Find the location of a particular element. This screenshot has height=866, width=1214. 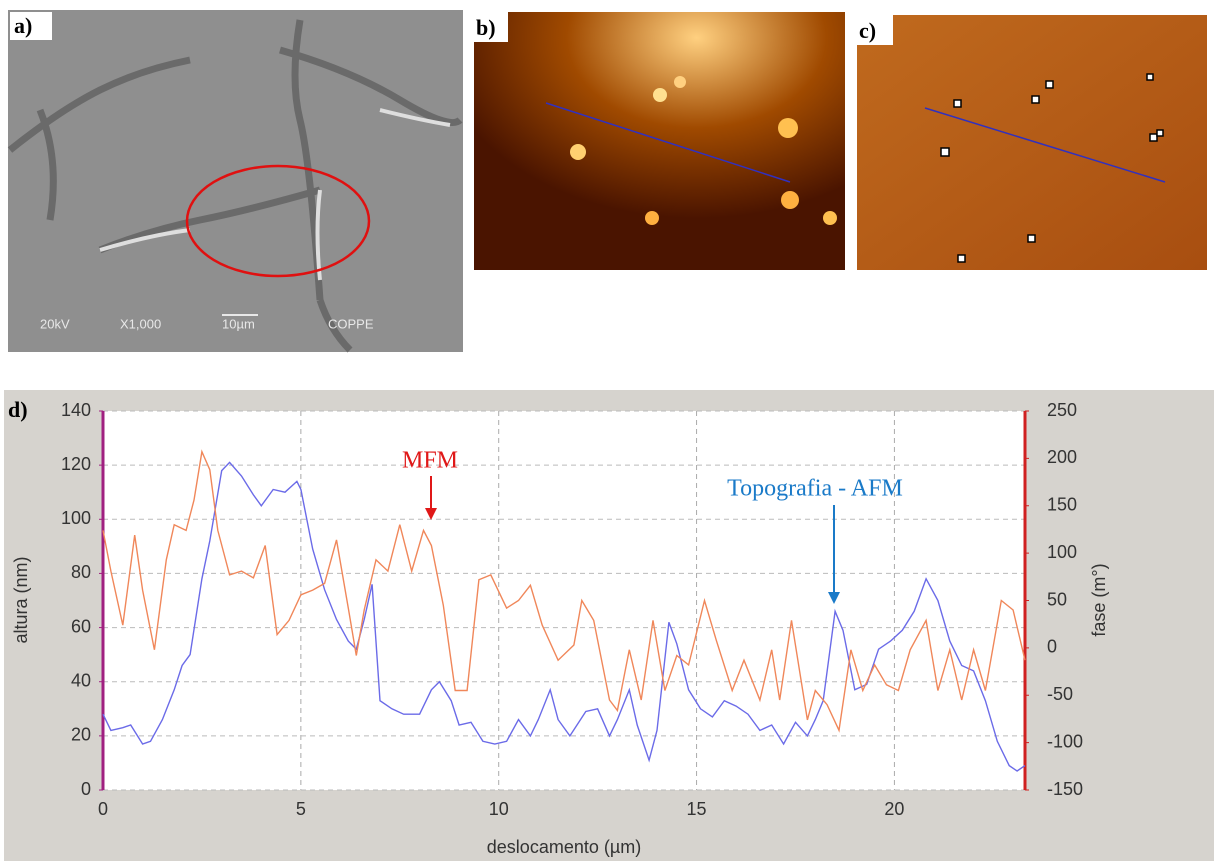

x-tick-label: 5 is located at coordinates (301, 809).